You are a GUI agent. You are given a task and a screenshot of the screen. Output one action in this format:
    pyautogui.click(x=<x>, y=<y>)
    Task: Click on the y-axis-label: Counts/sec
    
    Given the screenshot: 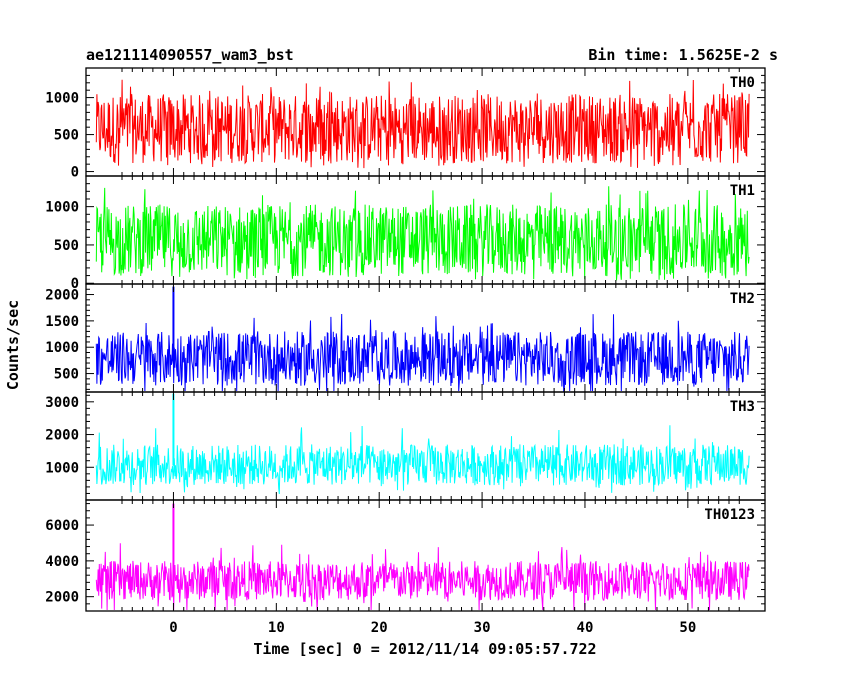 What is the action you would take?
    pyautogui.click(x=13, y=345)
    